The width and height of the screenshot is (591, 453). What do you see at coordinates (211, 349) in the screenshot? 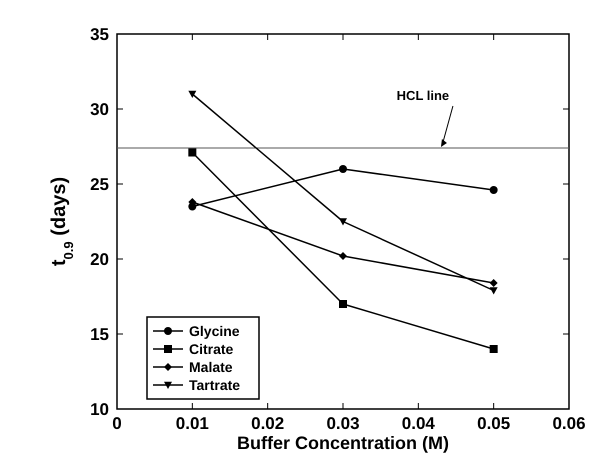
I see `legend-label: Citrate` at bounding box center [211, 349].